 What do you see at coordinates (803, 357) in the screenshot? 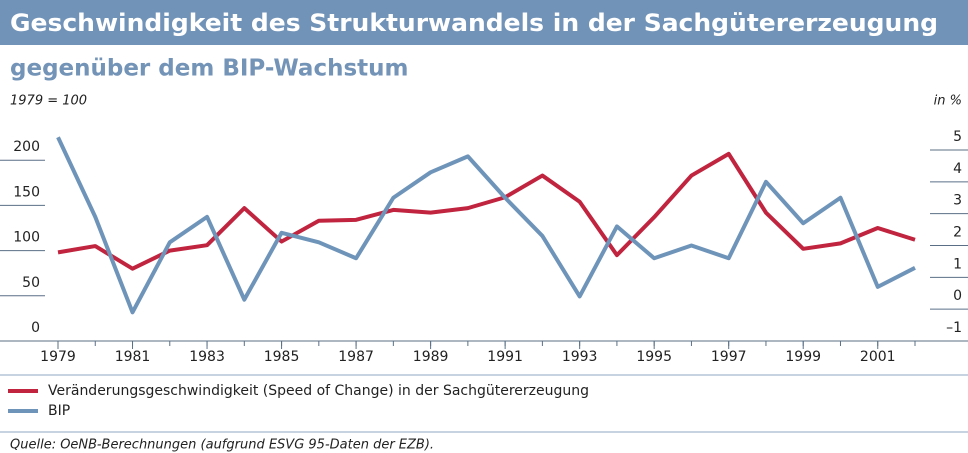
I see `x-tick-label: 1999` at bounding box center [803, 357].